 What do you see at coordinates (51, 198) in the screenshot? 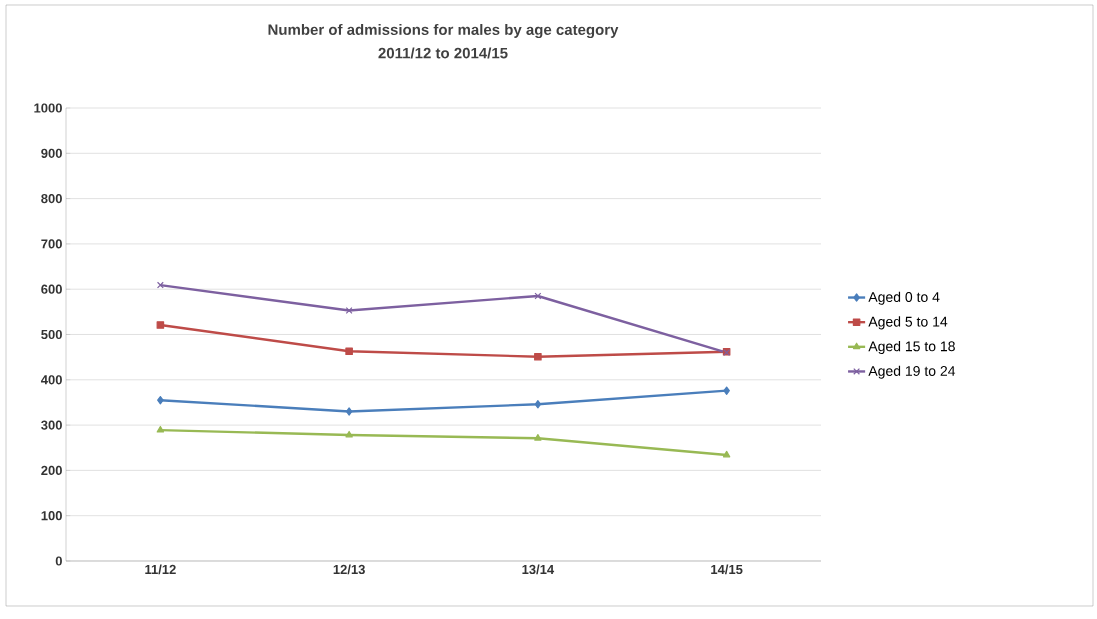
I see `y-tick-label: 800` at bounding box center [51, 198].